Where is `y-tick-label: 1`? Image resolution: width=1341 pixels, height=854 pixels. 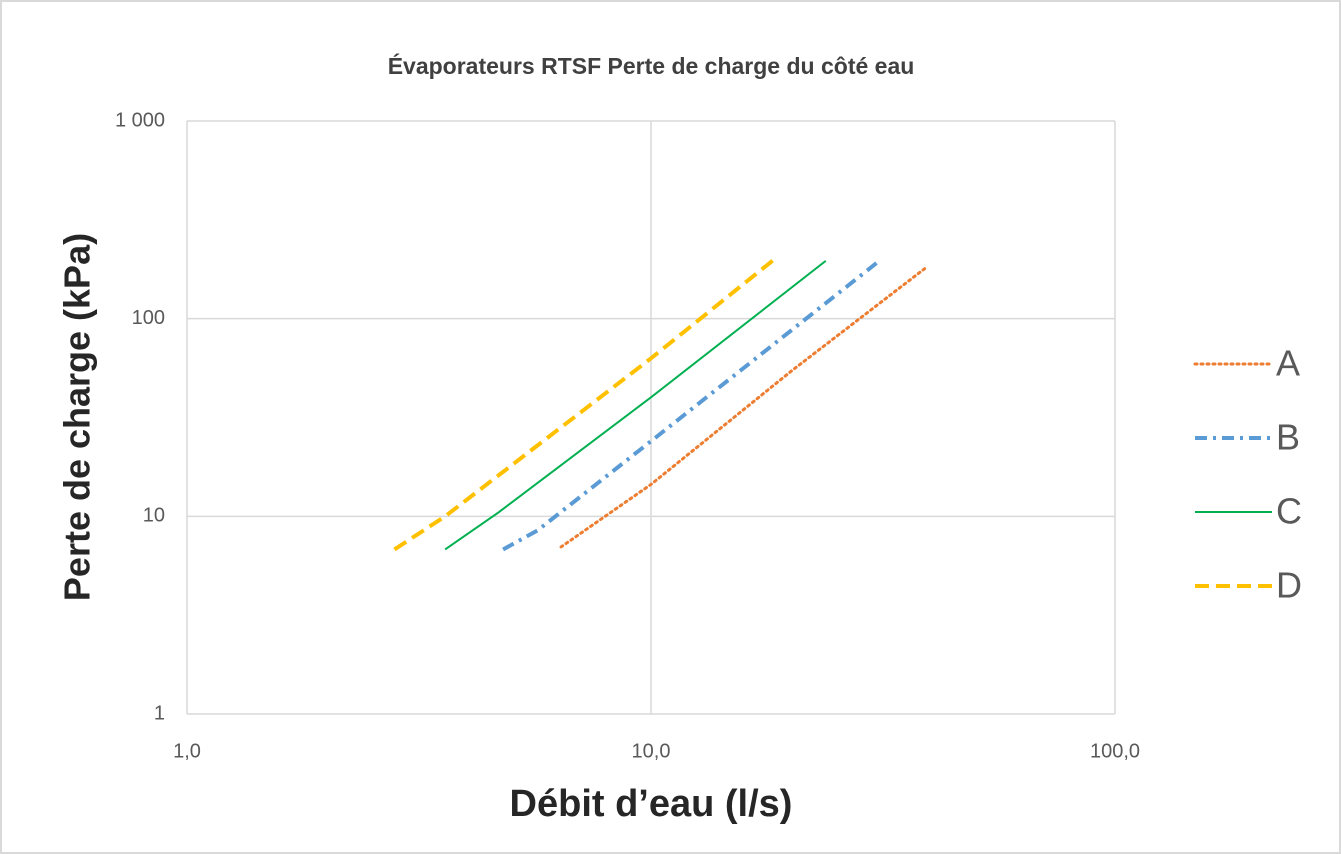
y-tick-label: 1 is located at coordinates (159, 713).